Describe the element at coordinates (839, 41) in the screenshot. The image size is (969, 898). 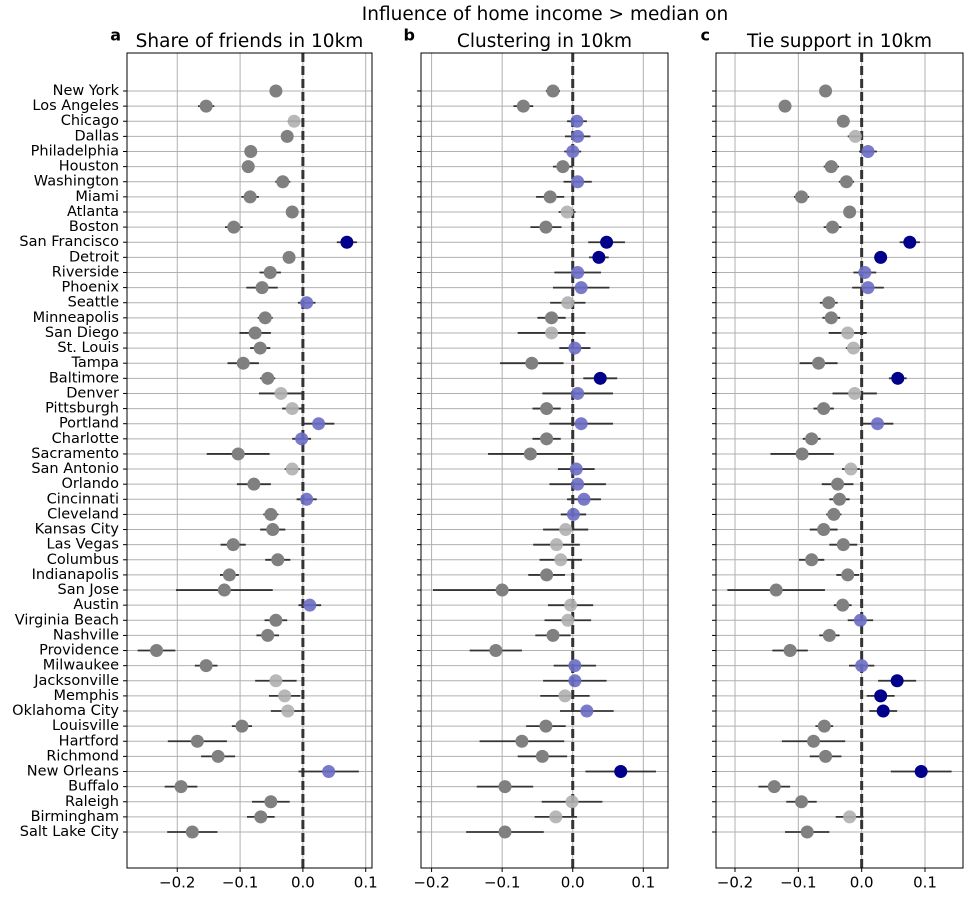
I see `panel-title: Tie support in 10km` at that location.